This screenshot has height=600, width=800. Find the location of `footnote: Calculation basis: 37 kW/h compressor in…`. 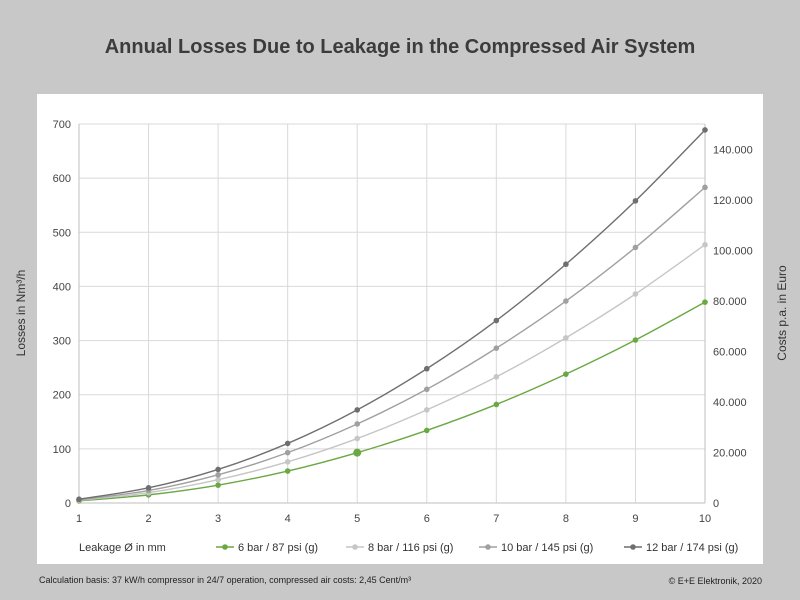

footnote: Calculation basis: 37 kW/h compressor in… is located at coordinates (225, 580).